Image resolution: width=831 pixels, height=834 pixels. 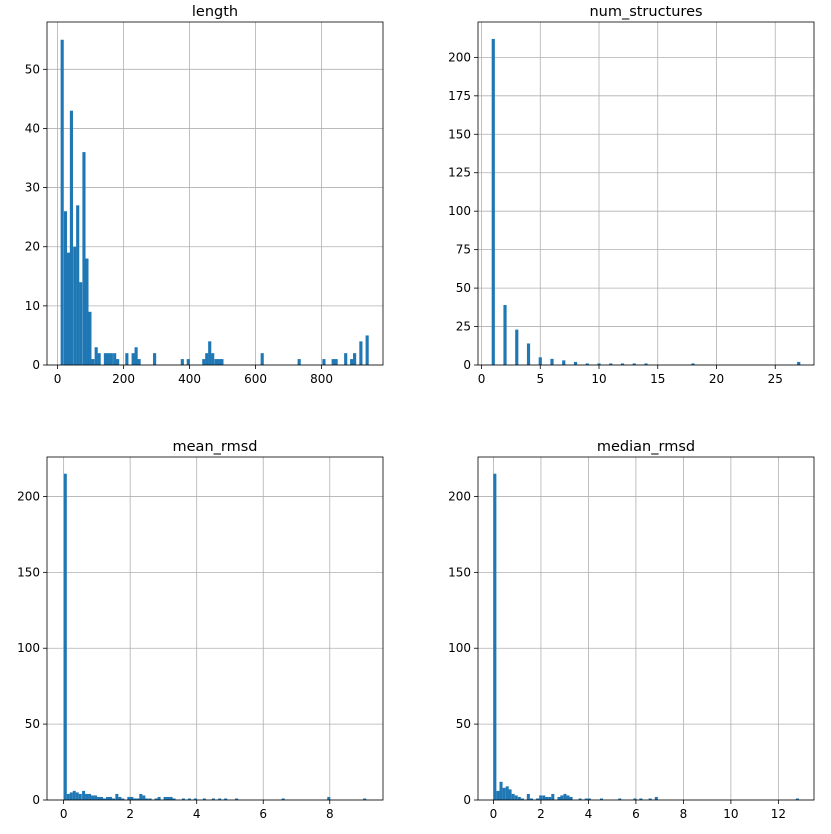 I want to click on panel-title: length, so click(x=215, y=12).